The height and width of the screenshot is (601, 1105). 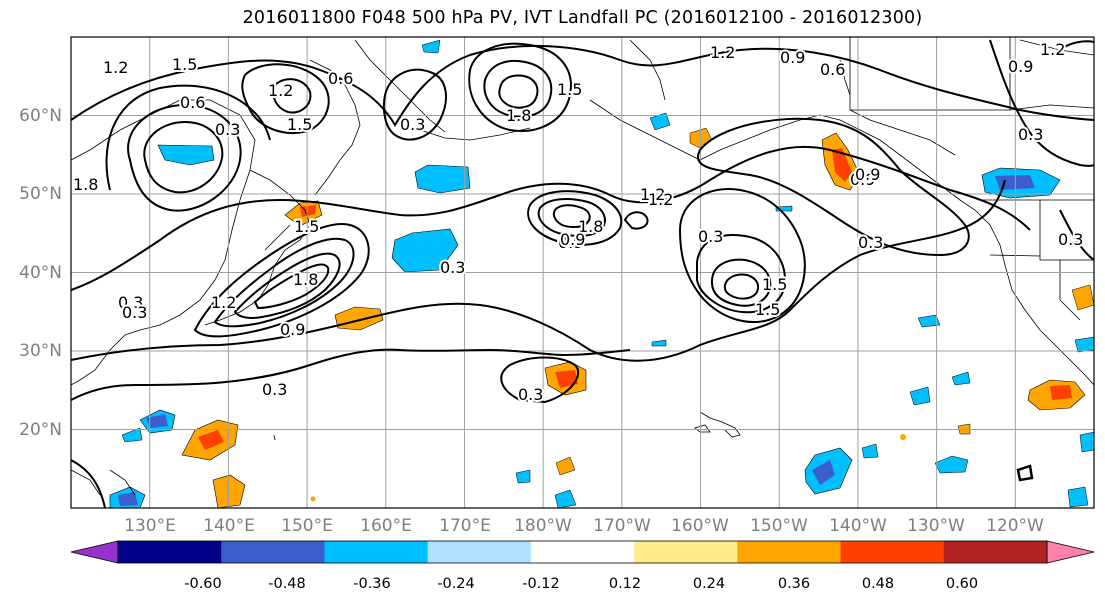 I want to click on colorbar-frame, so click(x=582, y=552).